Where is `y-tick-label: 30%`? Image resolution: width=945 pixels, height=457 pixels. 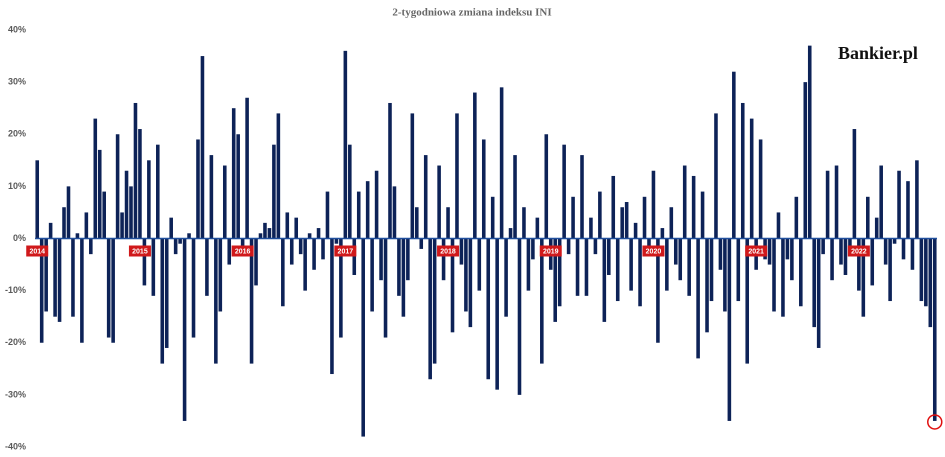 y-tick-label: 30% is located at coordinates (17, 82).